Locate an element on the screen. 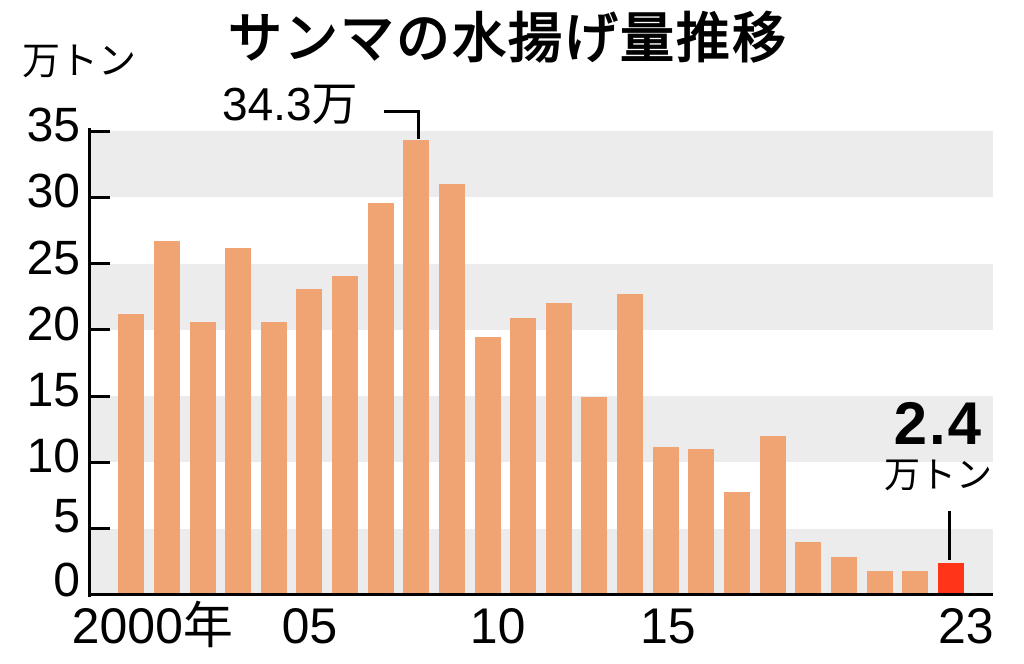 This screenshot has width=1024, height=664. y-axis-label-20: 20 is located at coordinates (53, 324).